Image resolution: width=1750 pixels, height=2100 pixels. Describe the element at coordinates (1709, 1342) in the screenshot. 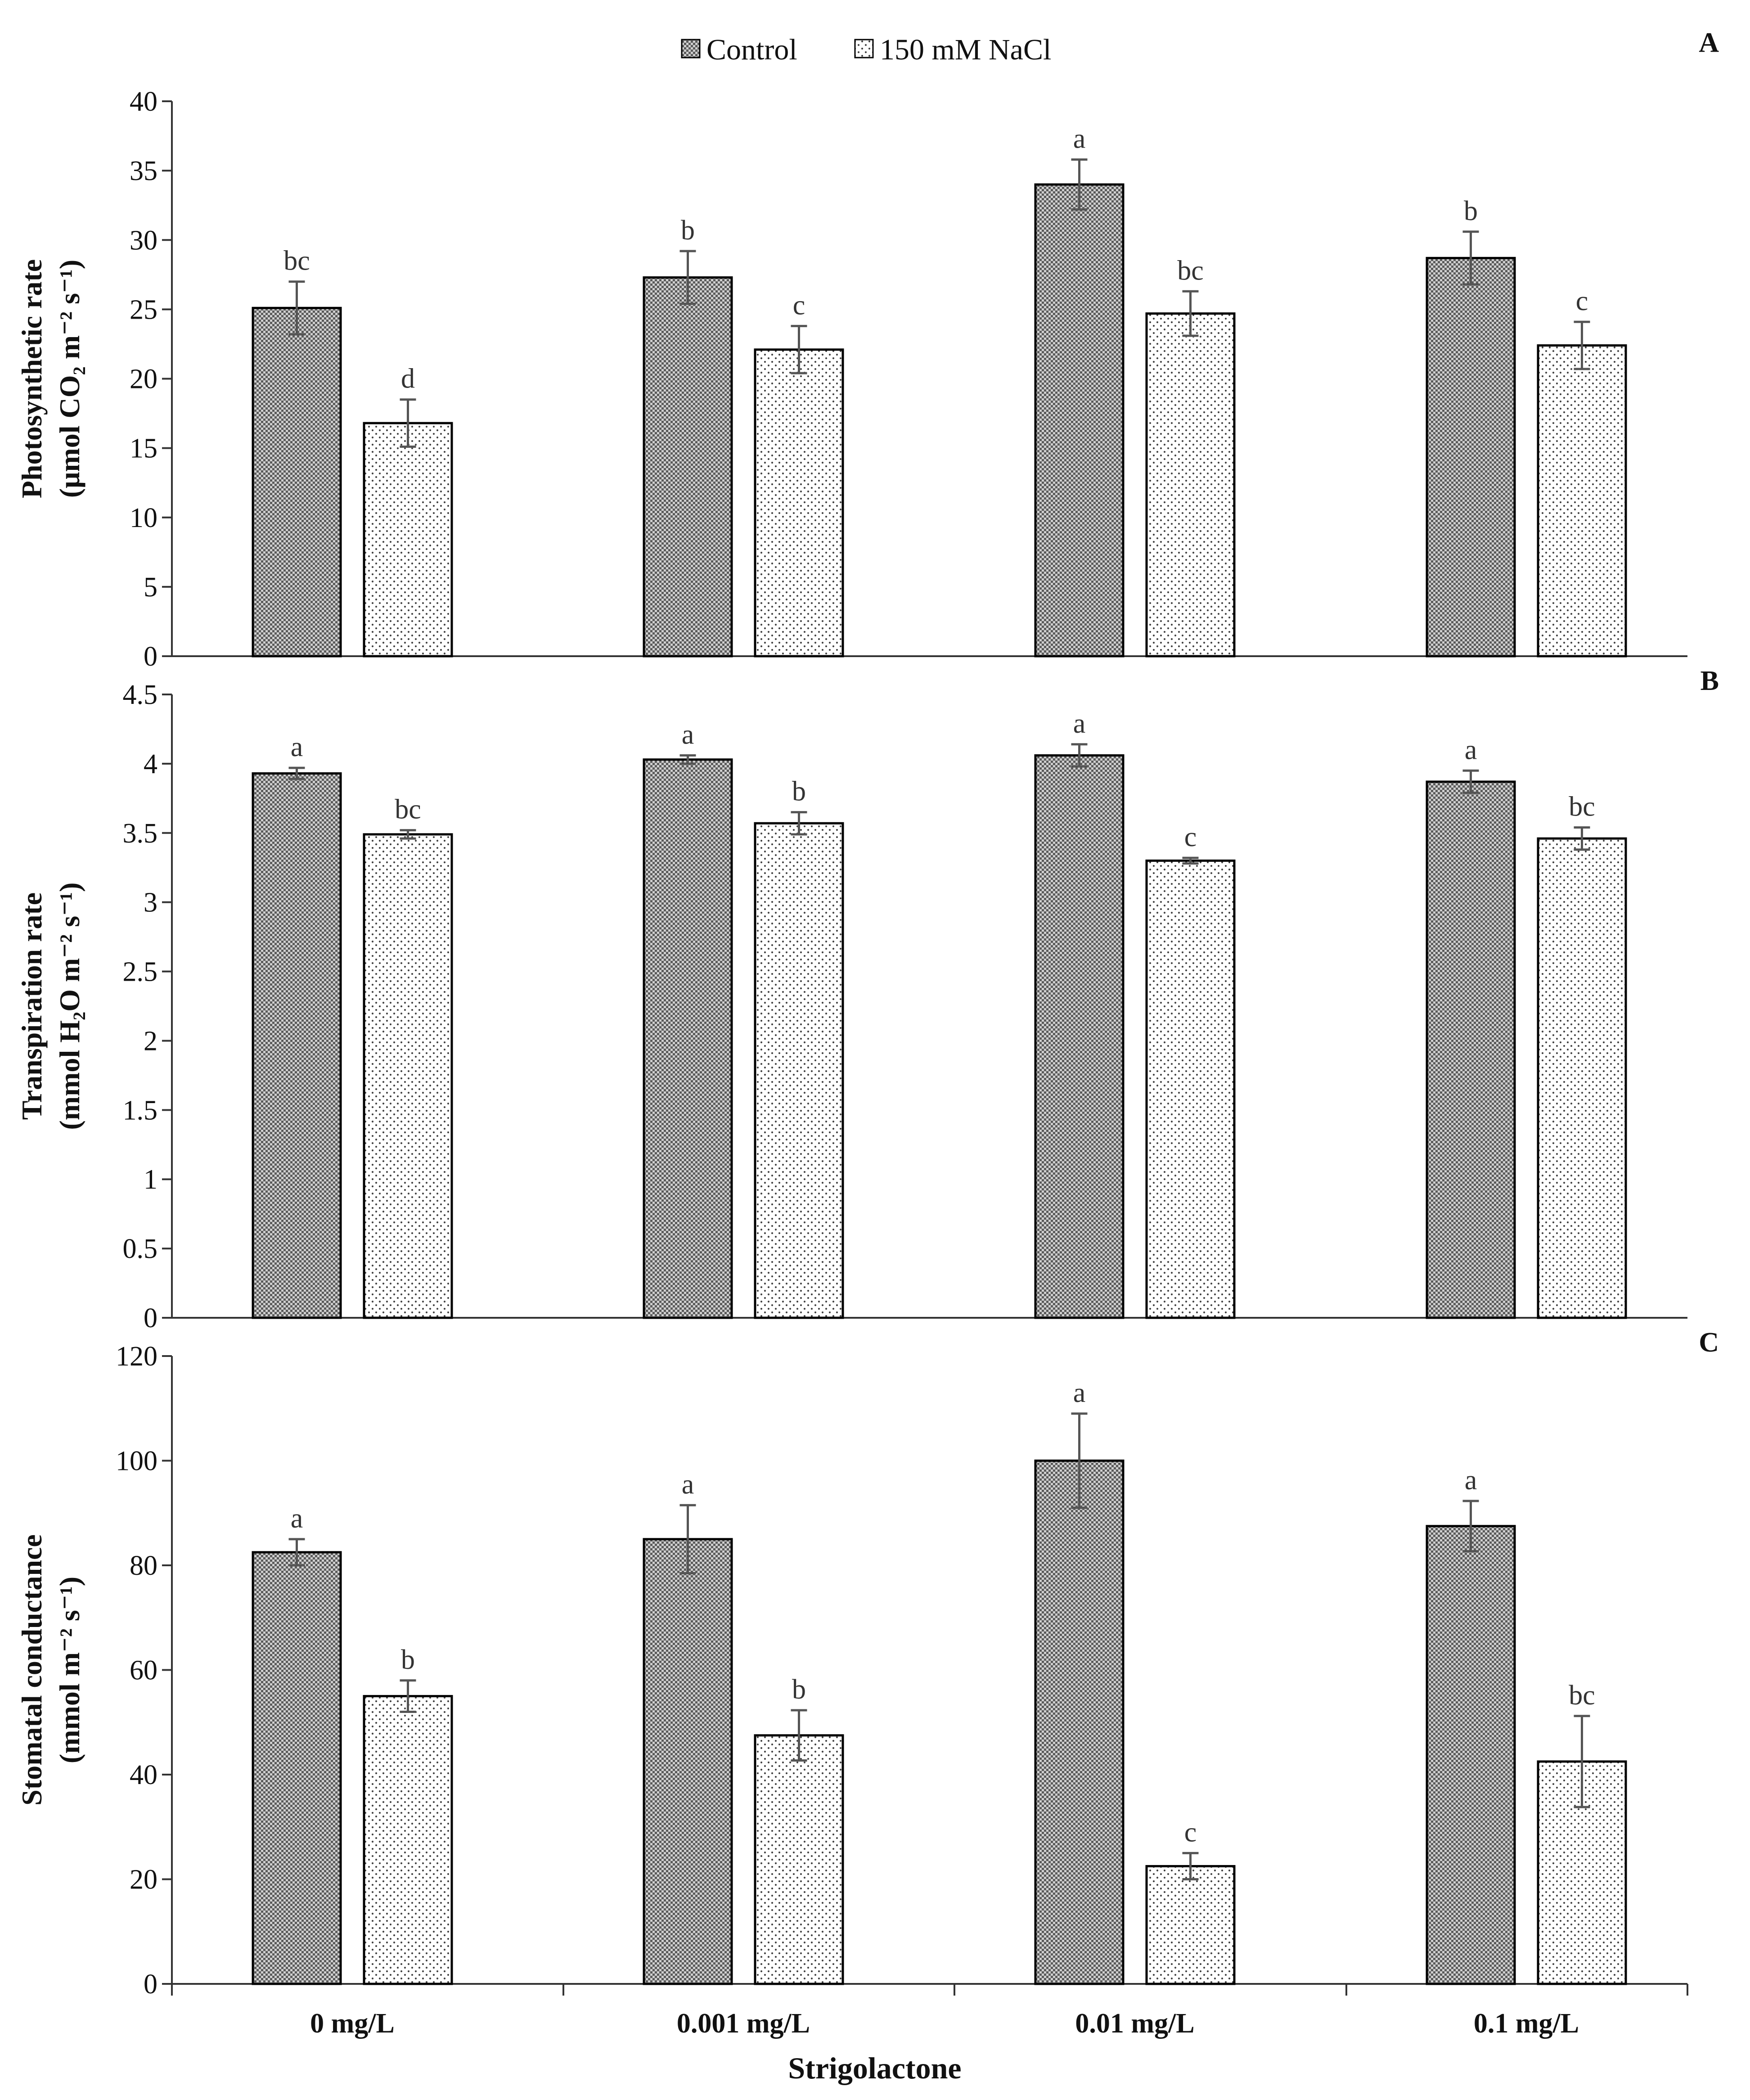

I see `panel-label: C` at that location.